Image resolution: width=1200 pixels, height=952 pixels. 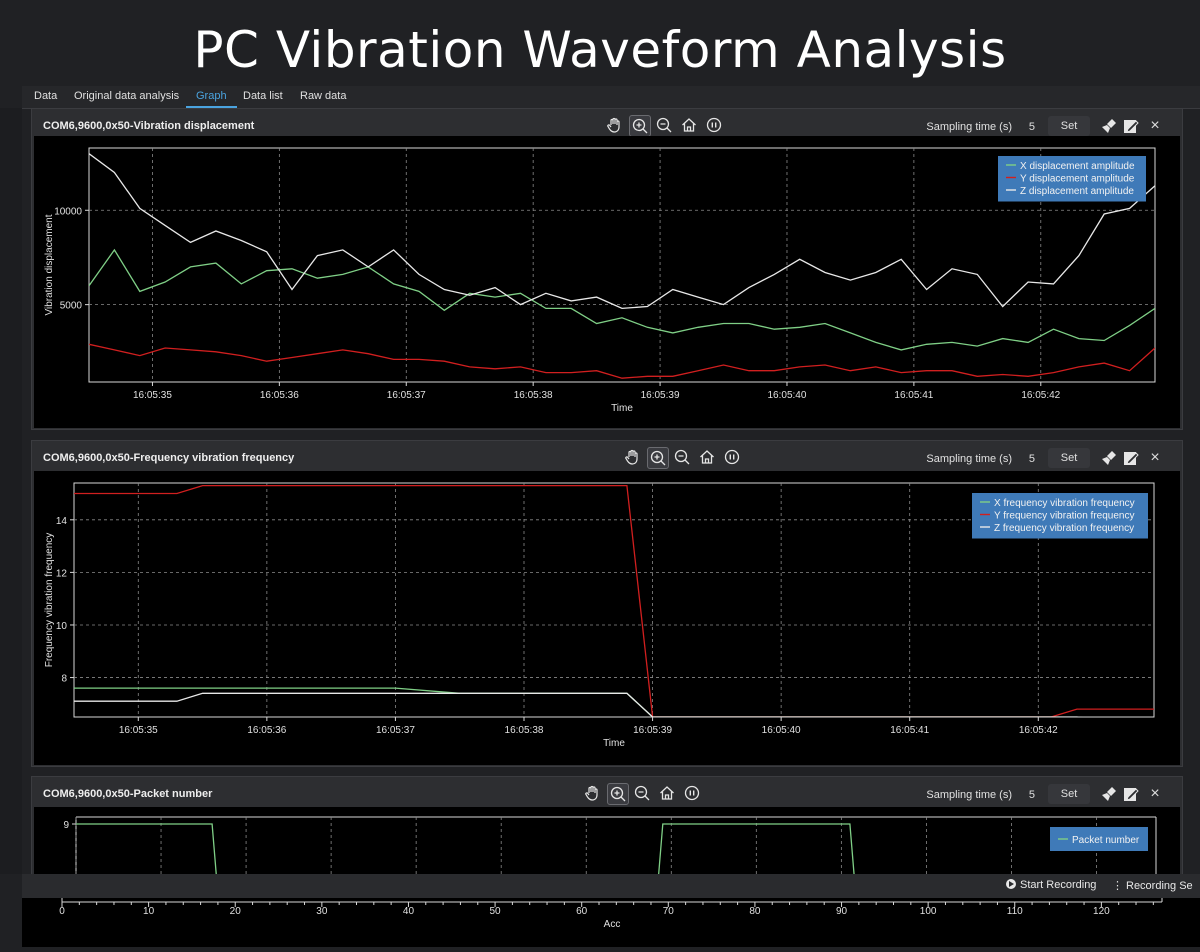 I want to click on recording-settings-label: Recording Se, so click(x=1159, y=886).